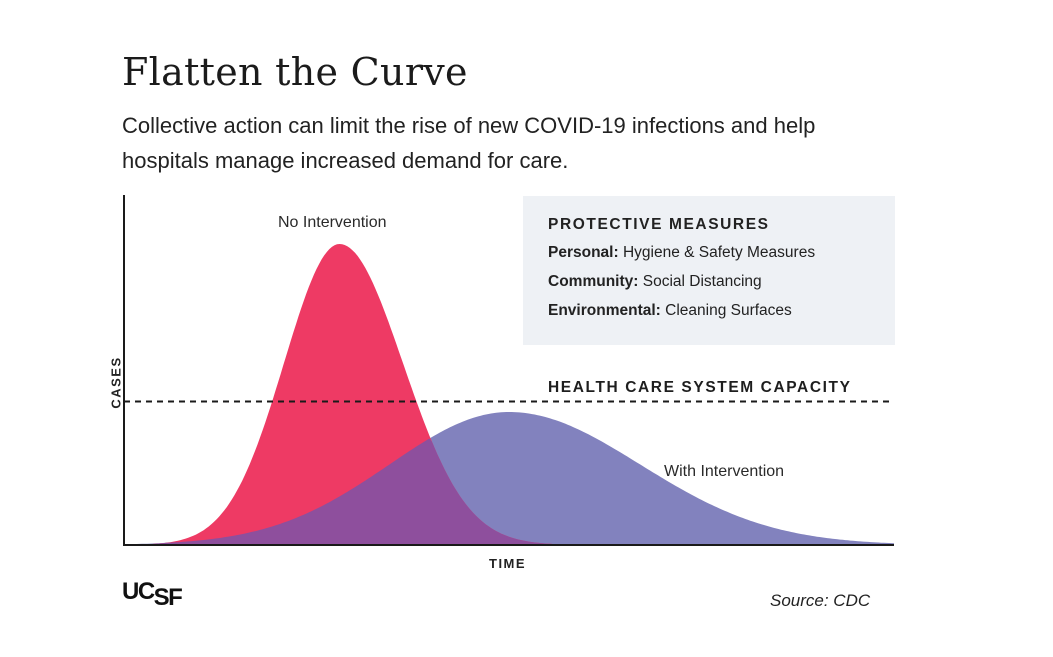 The width and height of the screenshot is (1053, 657). What do you see at coordinates (168, 597) in the screenshot?
I see `logo-suffix: SF` at bounding box center [168, 597].